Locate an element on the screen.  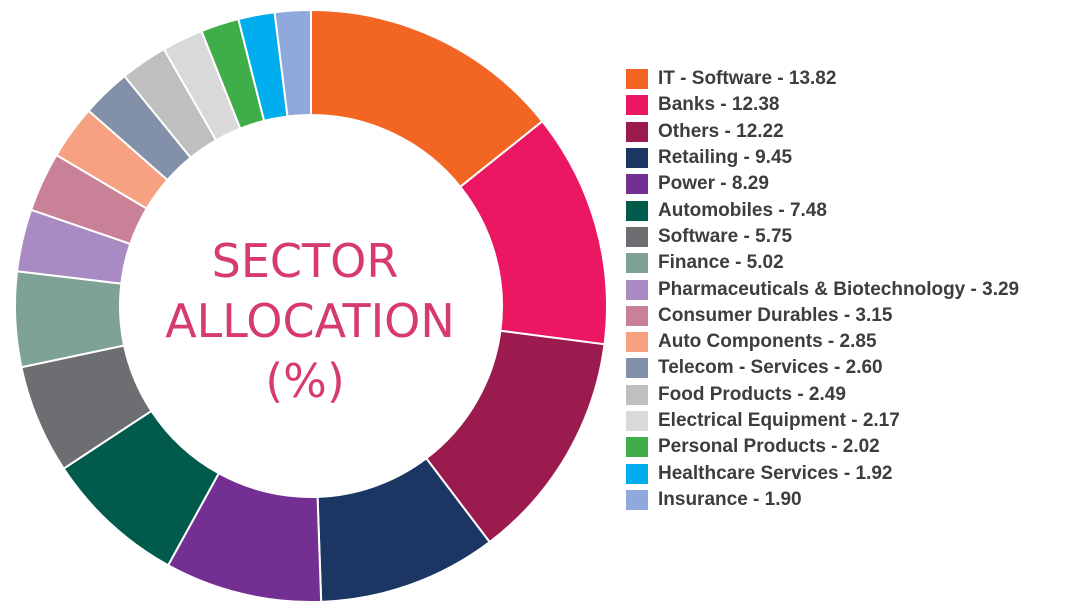
legend-label: Others - 12.22 is located at coordinates (721, 131).